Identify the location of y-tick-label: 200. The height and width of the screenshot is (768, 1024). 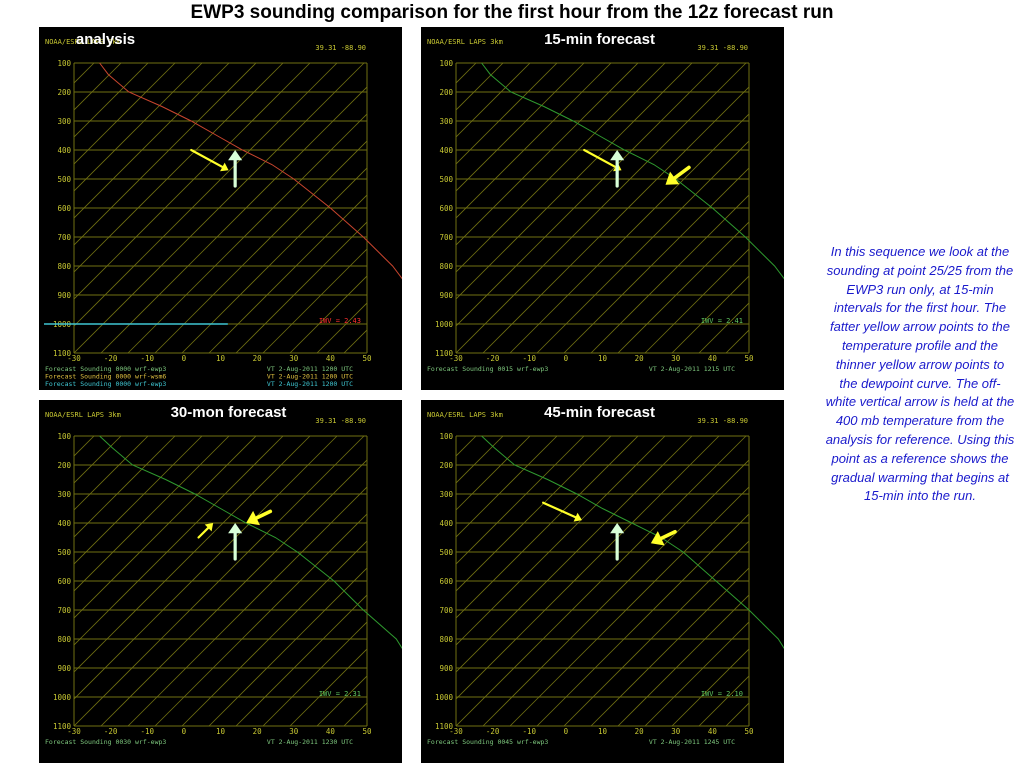
(446, 92).